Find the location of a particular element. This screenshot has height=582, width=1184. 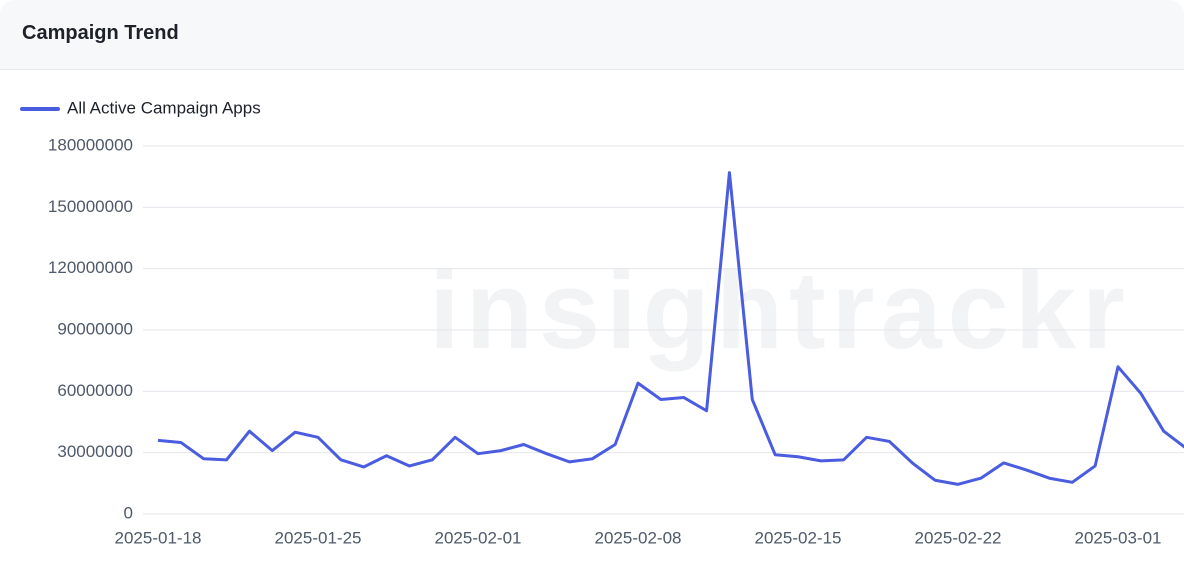

x-tick-label: 2025-01-25 is located at coordinates (318, 537).